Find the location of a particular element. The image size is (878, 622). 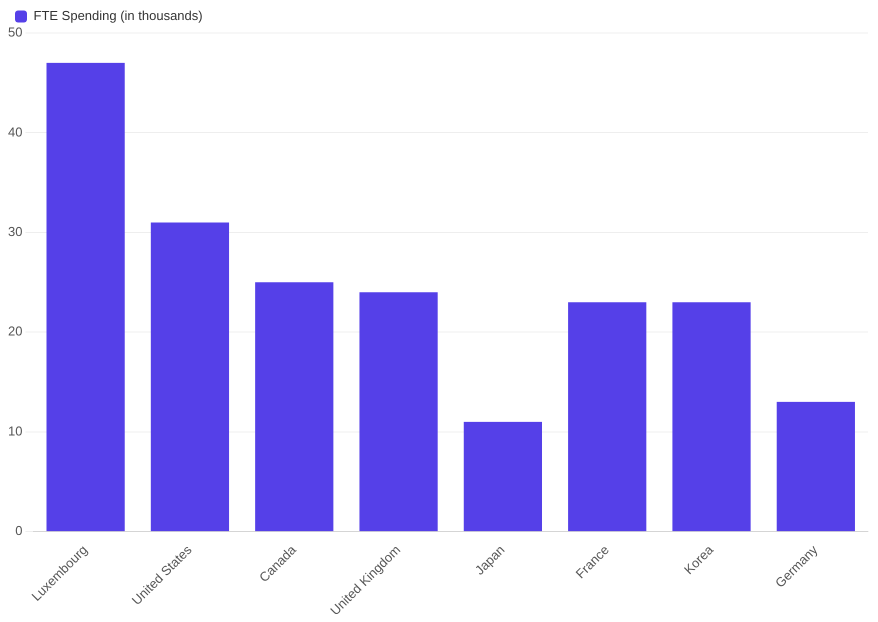

y-tick-label: 0 is located at coordinates (18, 530).